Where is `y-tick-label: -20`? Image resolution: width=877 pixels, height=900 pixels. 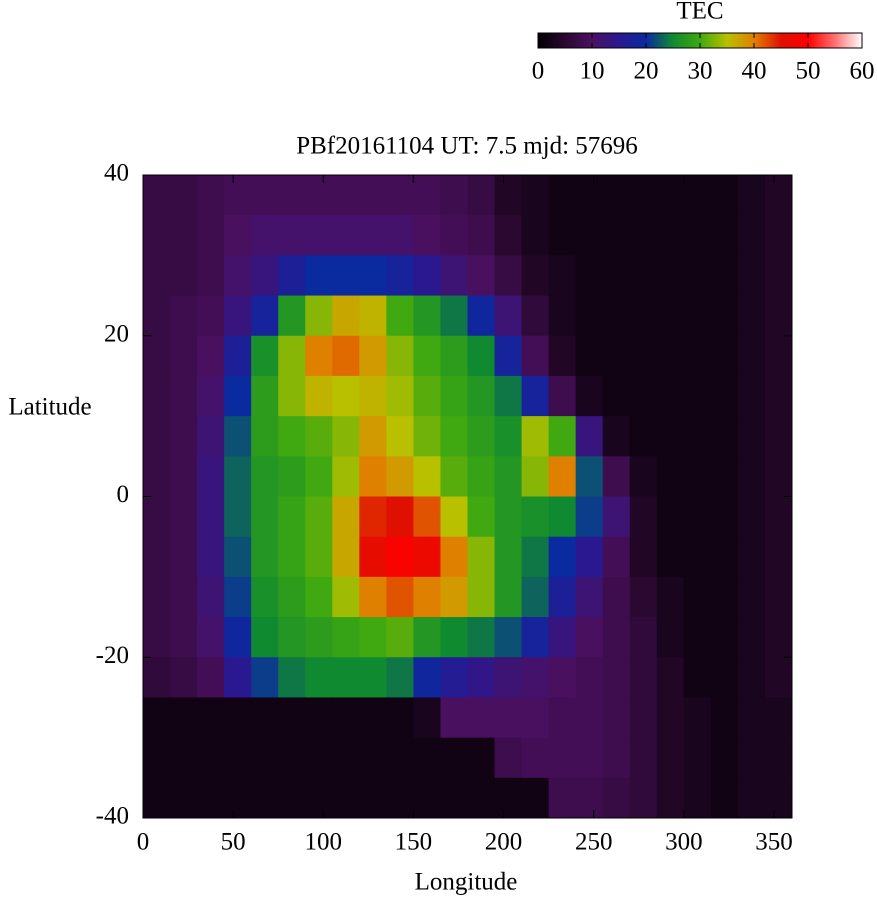
y-tick-label: -20 is located at coordinates (112, 655).